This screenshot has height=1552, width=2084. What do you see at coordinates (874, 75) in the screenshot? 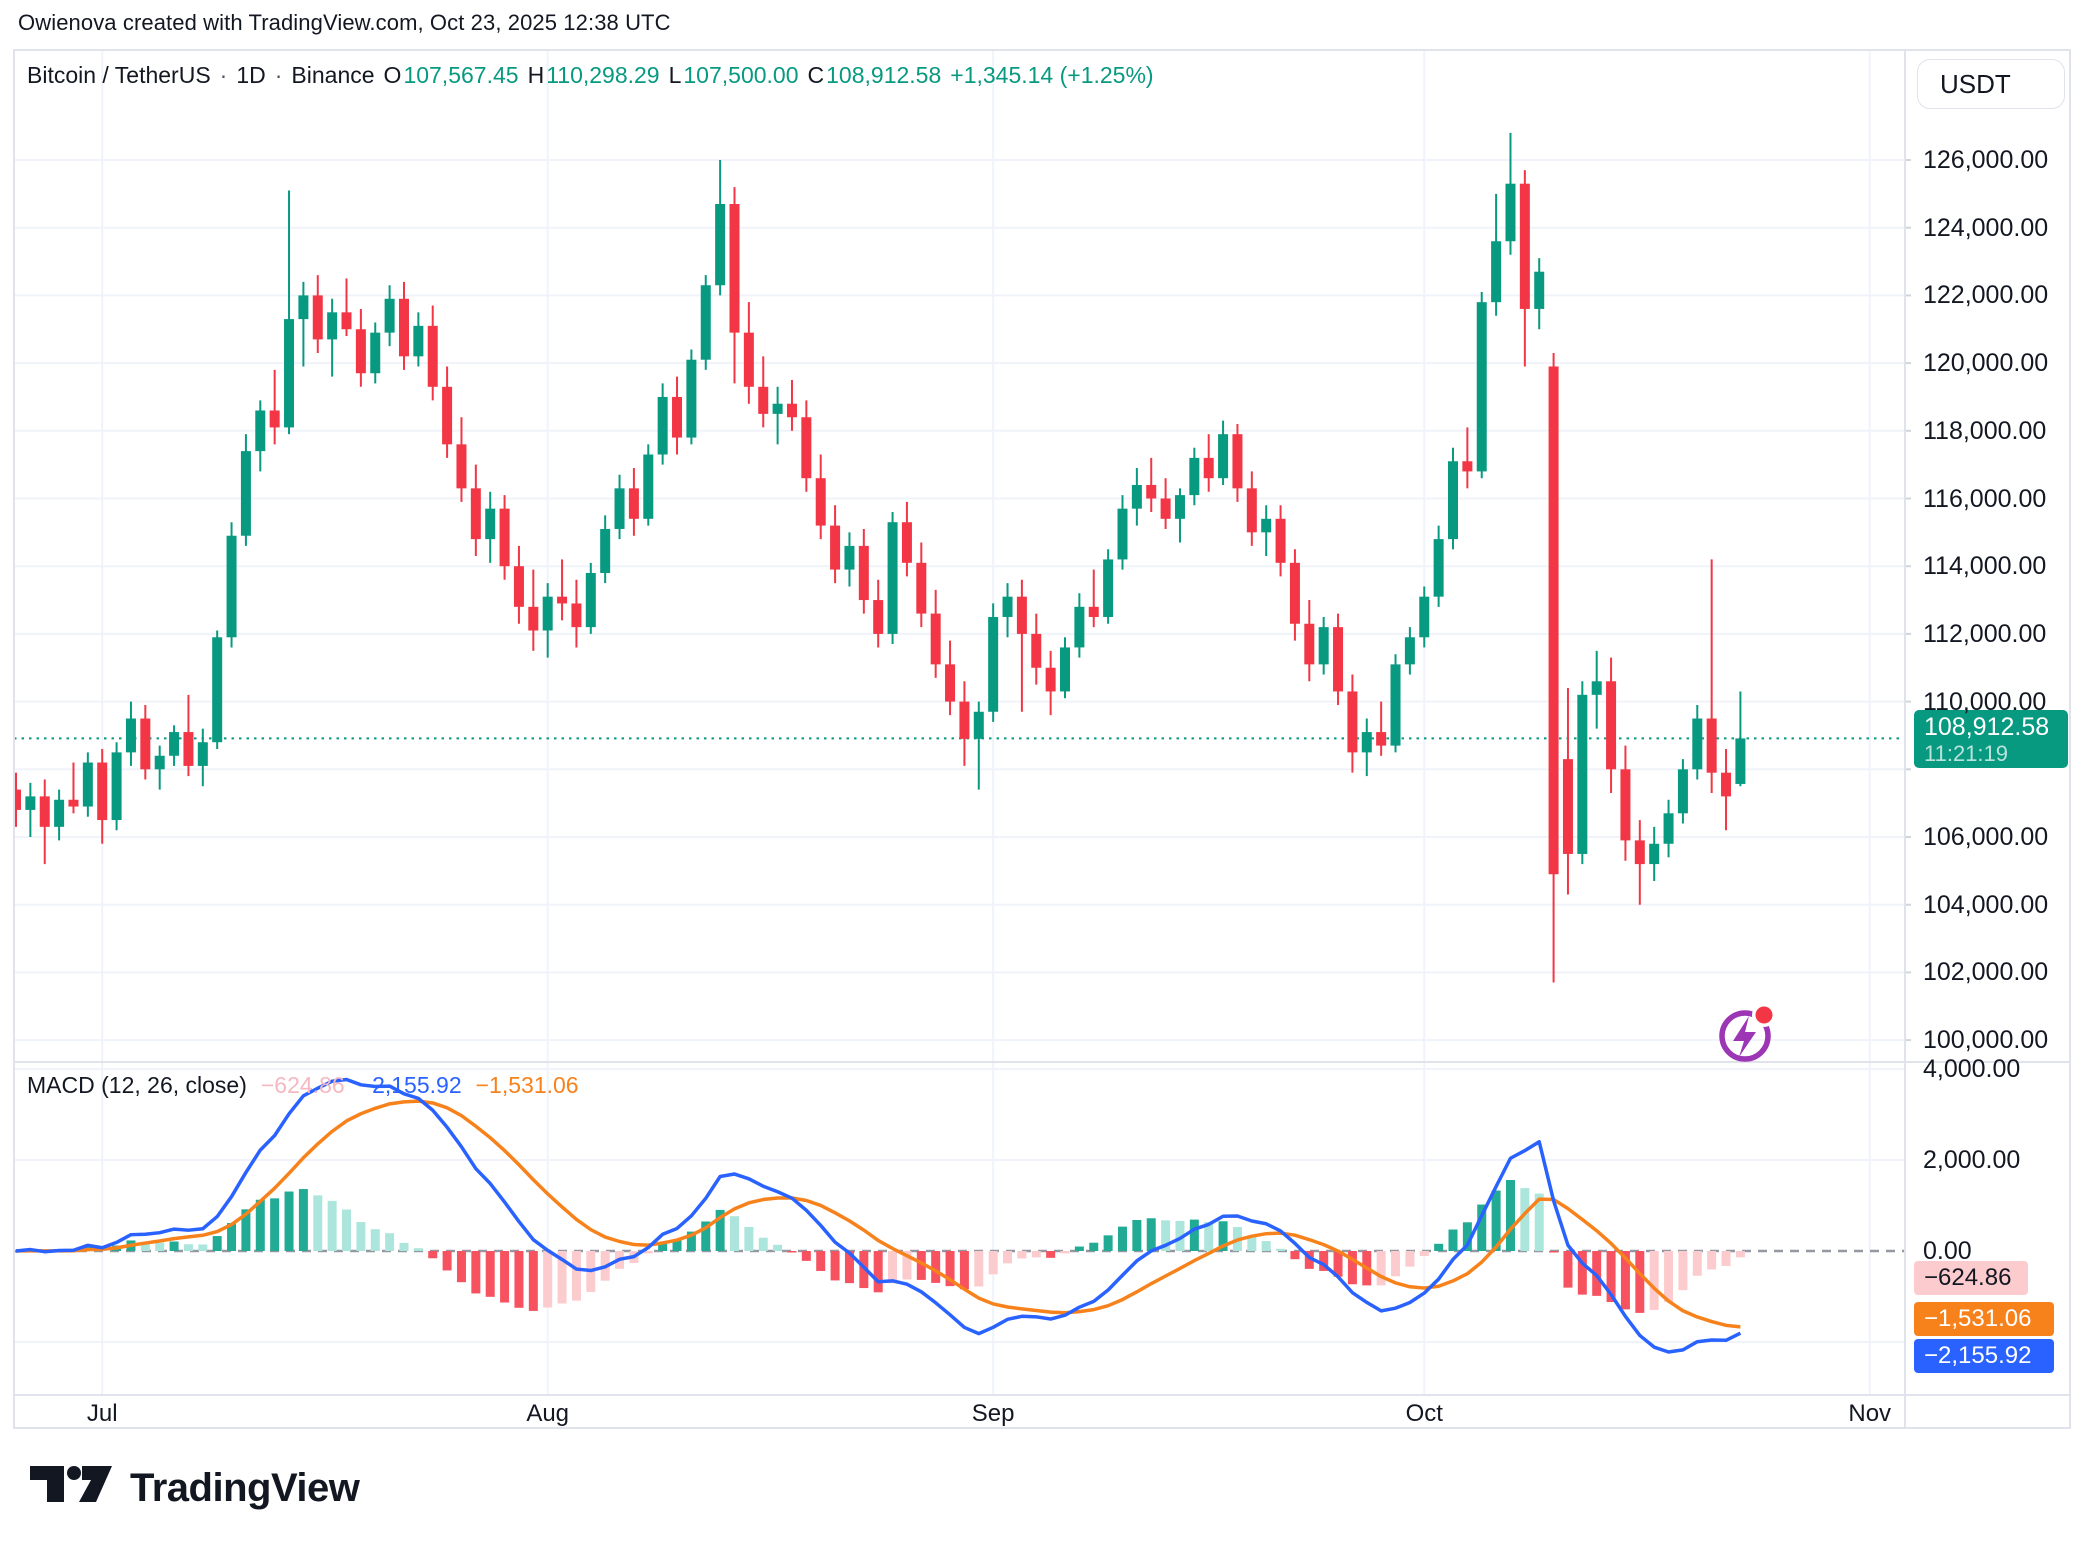
I see `ohlc-close: C 108,912.58` at bounding box center [874, 75].